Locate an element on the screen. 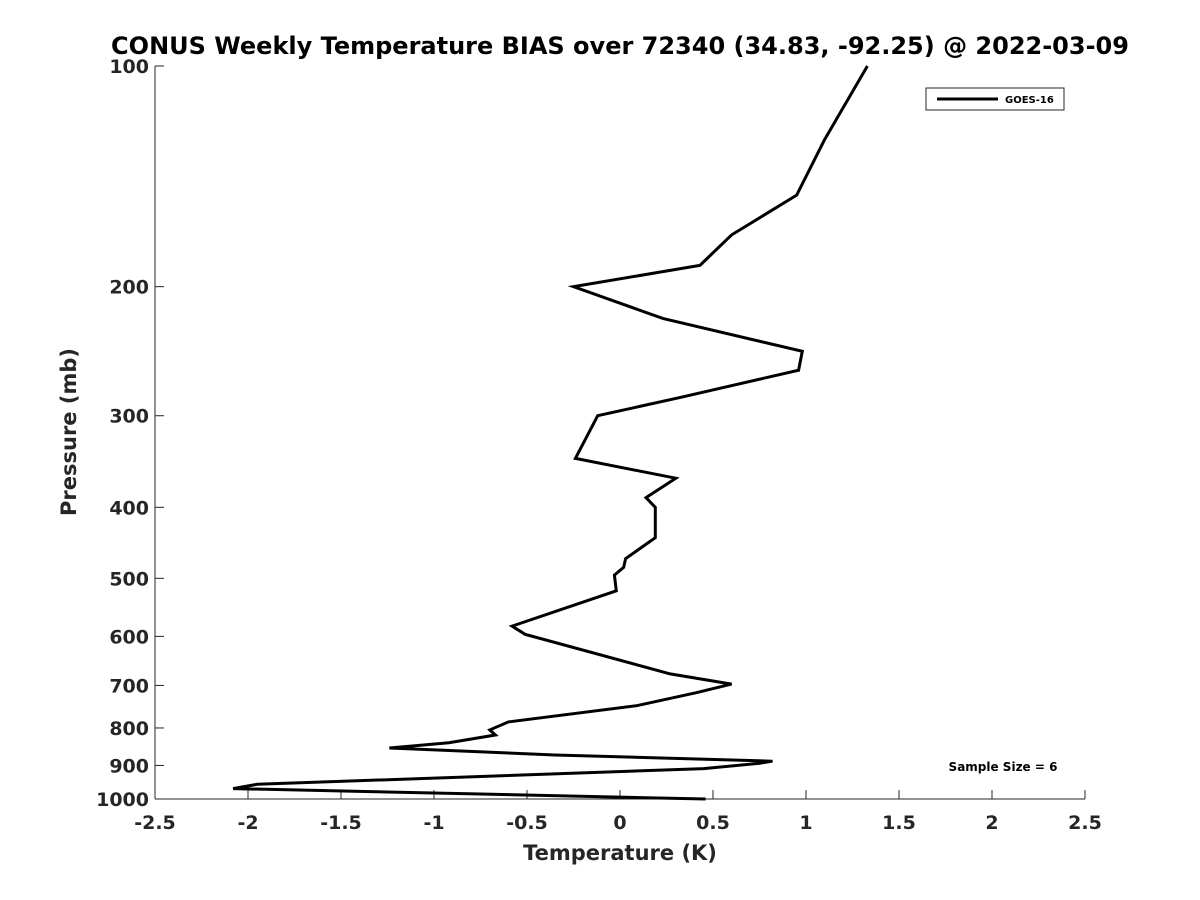 The height and width of the screenshot is (900, 1200). y-tick-label: 300 is located at coordinates (129, 417).